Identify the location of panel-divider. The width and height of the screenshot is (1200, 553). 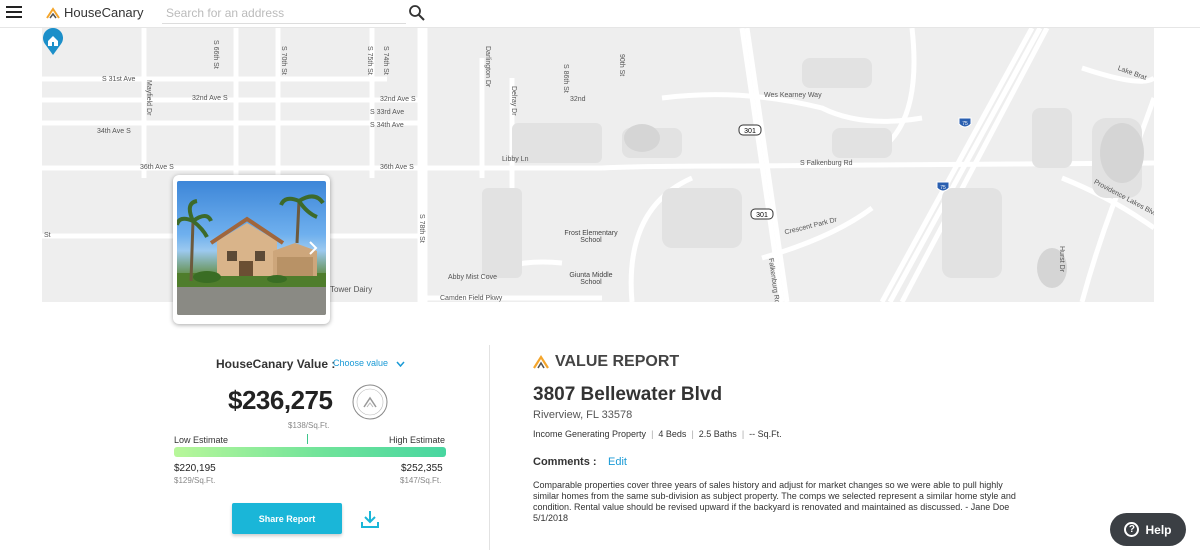
(489, 447).